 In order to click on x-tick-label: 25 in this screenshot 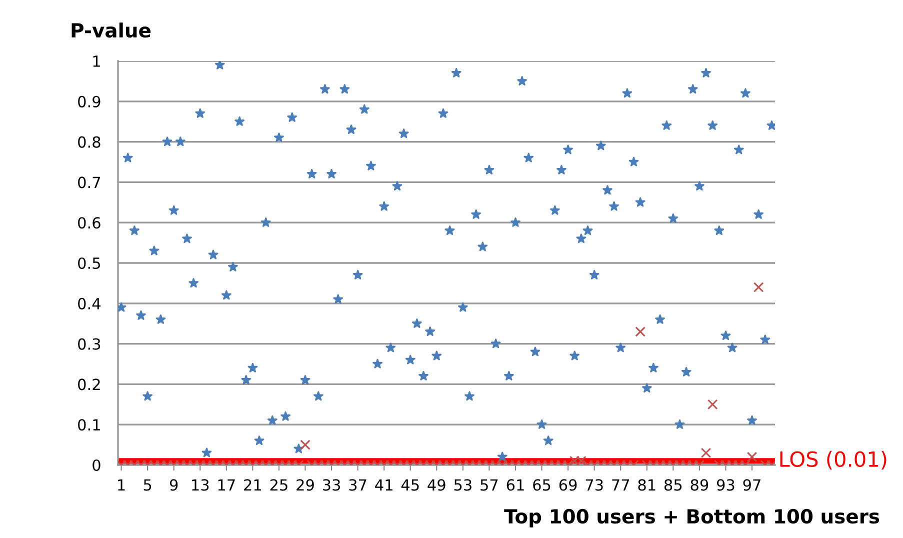, I will do `click(279, 485)`.